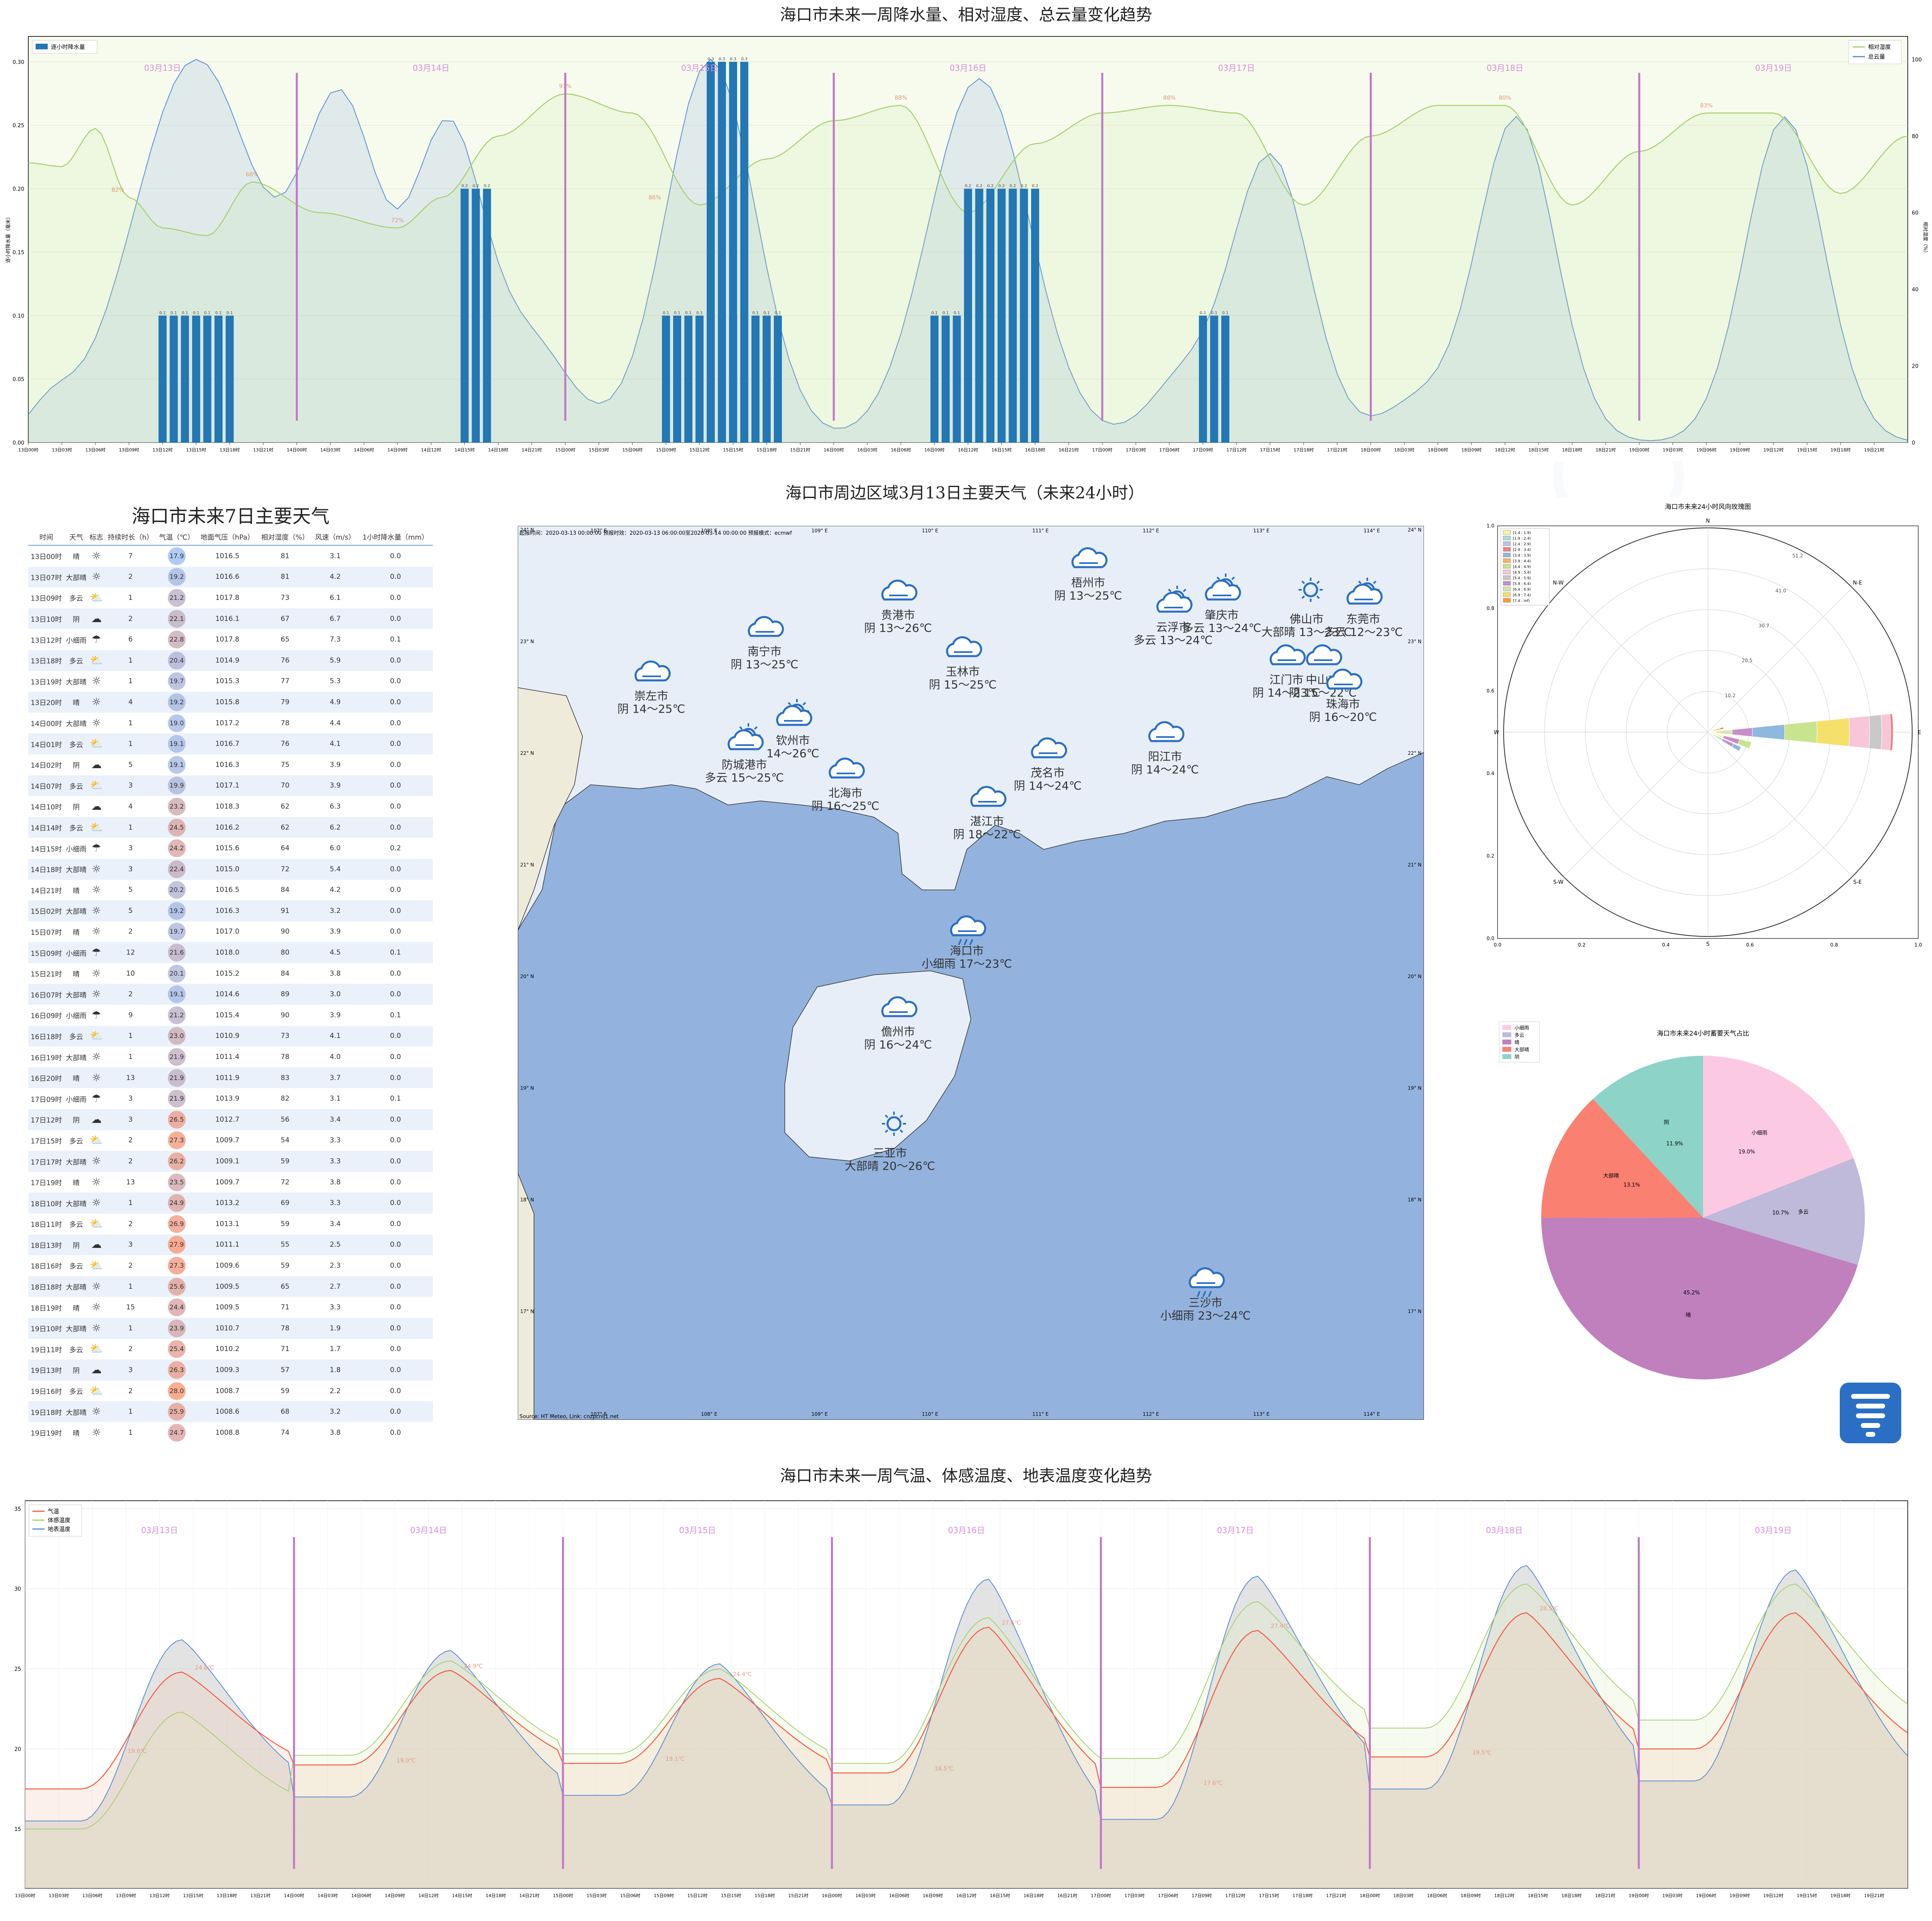  What do you see at coordinates (76, 786) in the screenshot?
I see `table-cell: 多云` at bounding box center [76, 786].